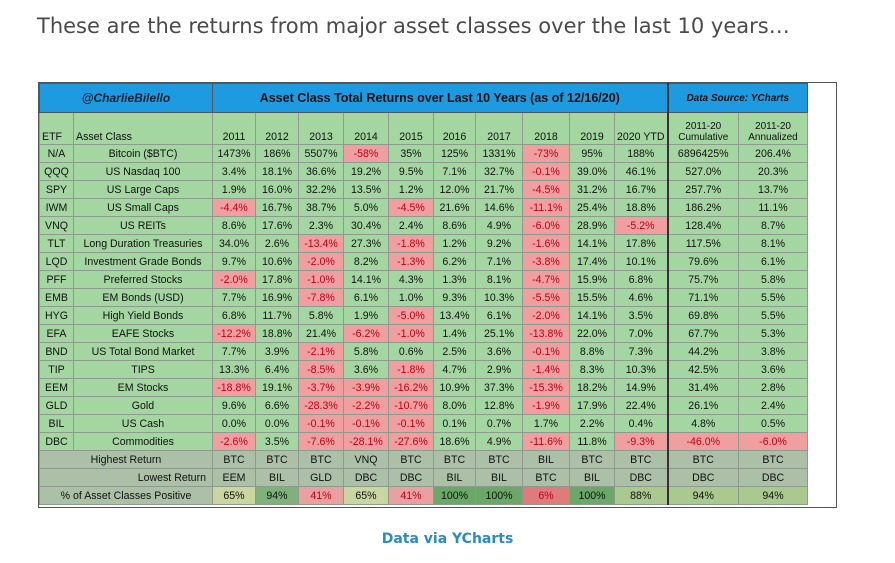  What do you see at coordinates (411, 495) in the screenshot?
I see `percent-positive-cell: 41%` at bounding box center [411, 495].